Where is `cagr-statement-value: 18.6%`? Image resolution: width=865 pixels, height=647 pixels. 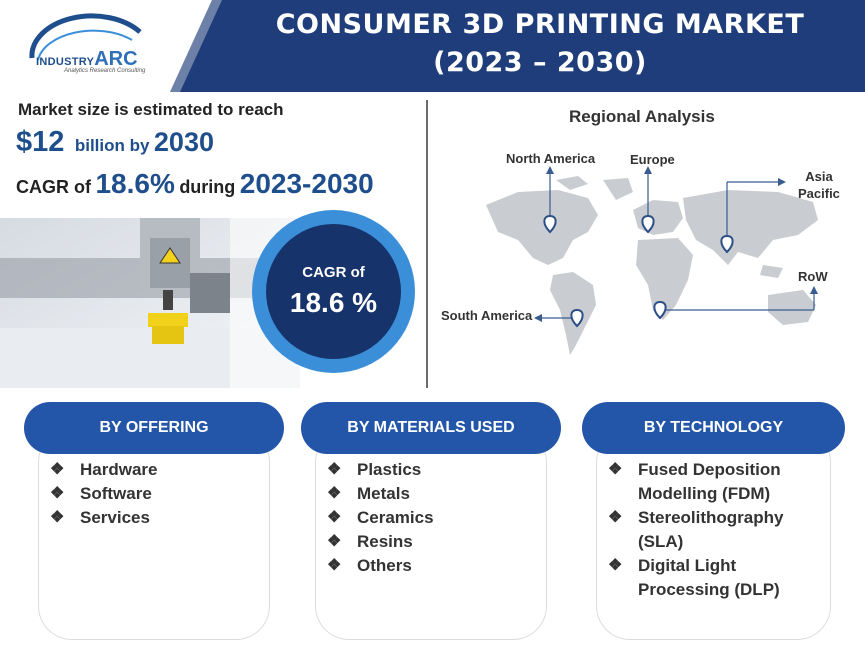 cagr-statement-value: 18.6% is located at coordinates (135, 183).